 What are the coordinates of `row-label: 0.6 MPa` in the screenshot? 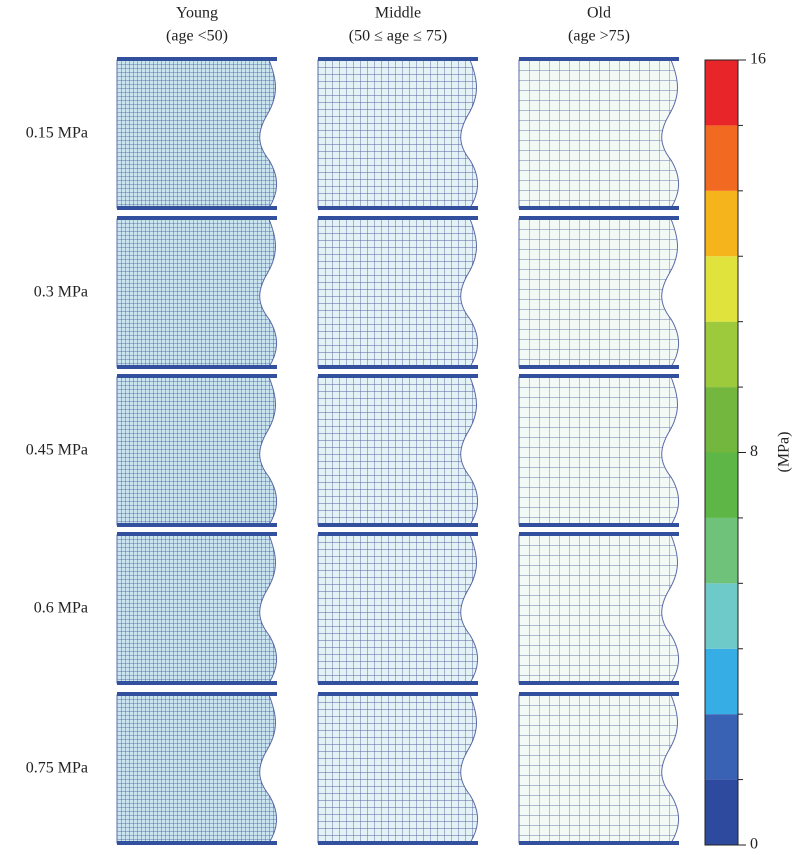 It's located at (61, 608).